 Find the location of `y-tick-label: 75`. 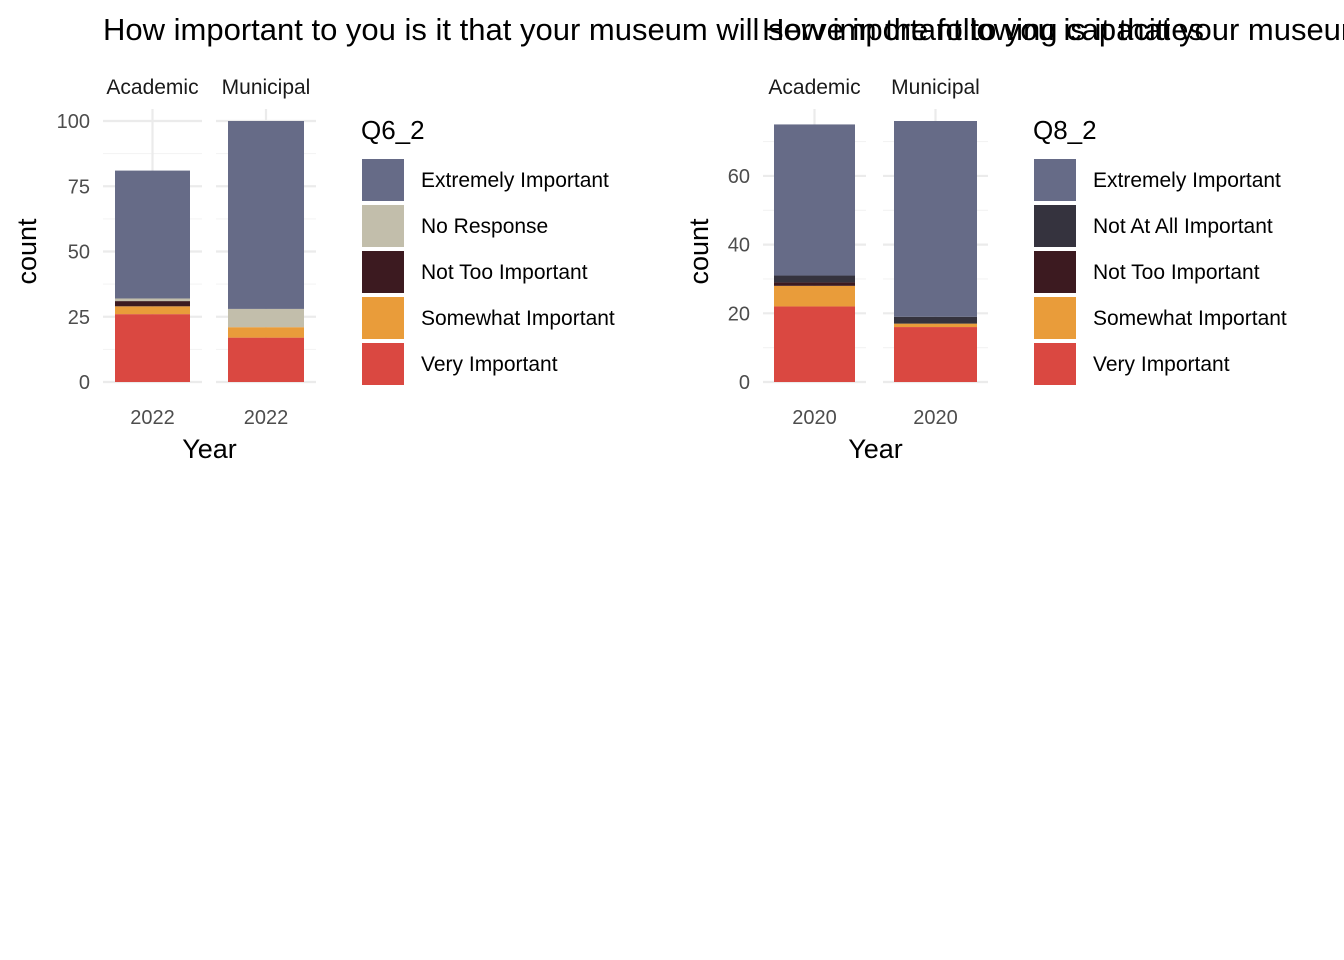

y-tick-label: 75 is located at coordinates (79, 187).